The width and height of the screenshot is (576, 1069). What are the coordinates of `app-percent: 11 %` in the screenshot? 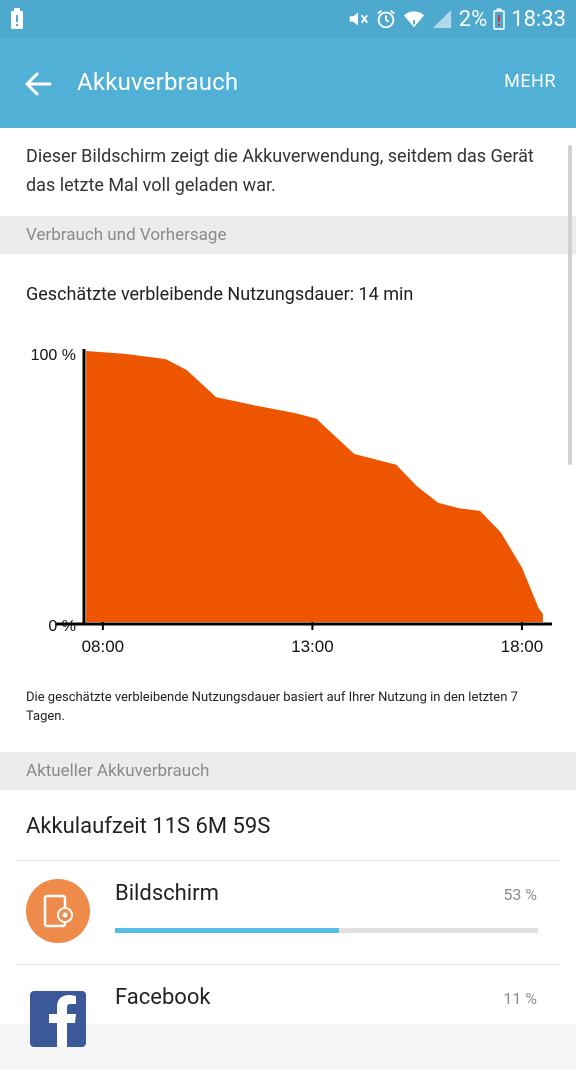 It's located at (520, 998).